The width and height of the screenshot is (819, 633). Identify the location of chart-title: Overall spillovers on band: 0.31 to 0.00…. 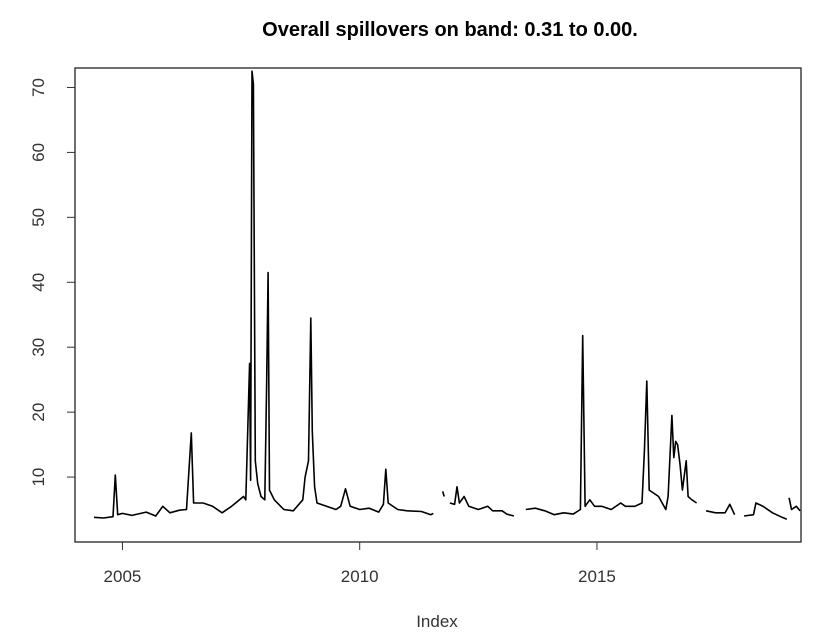
(450, 30).